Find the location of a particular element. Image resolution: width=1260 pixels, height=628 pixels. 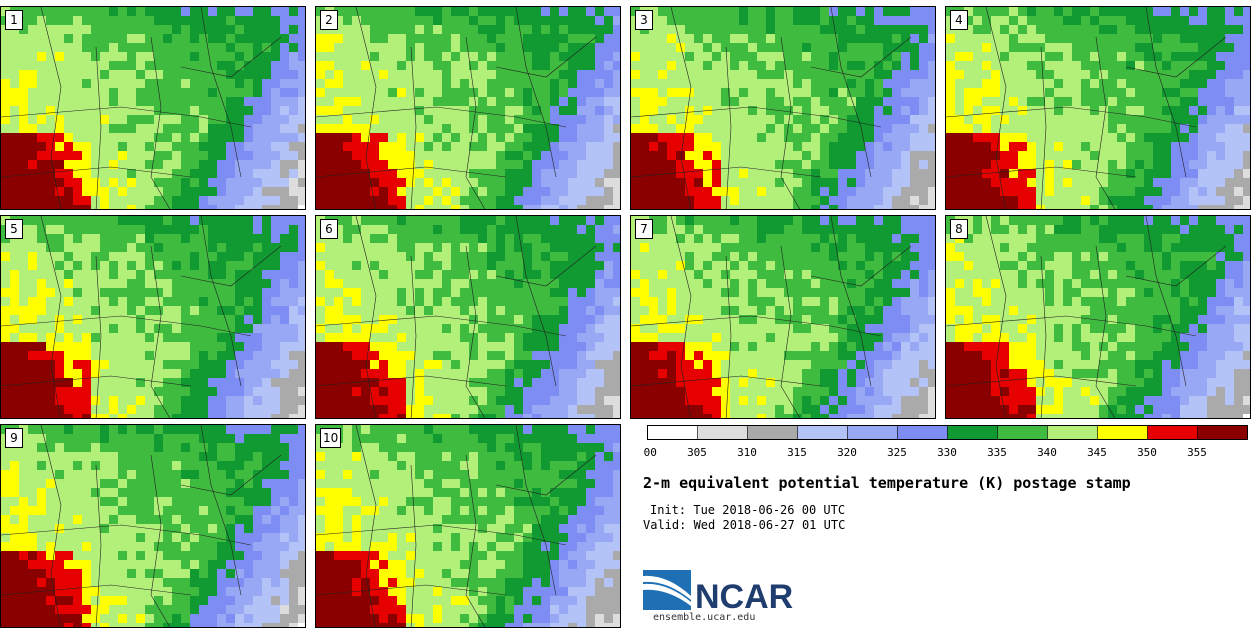

member-map is located at coordinates (153, 108).